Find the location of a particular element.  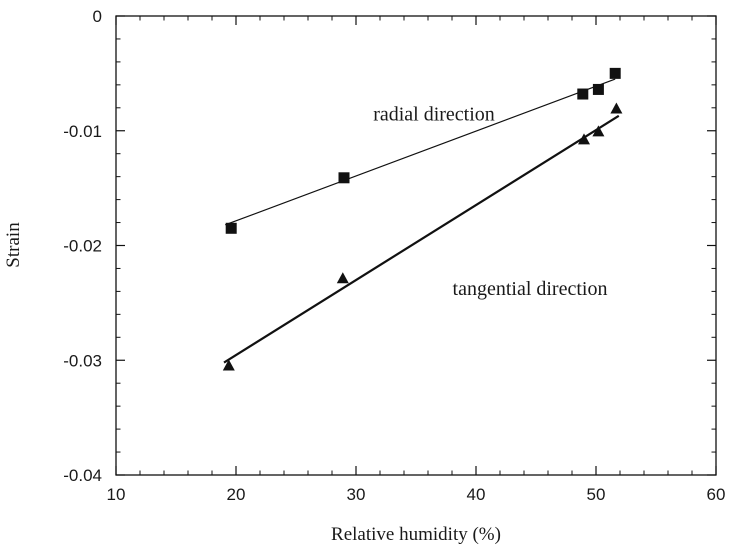

radial-fit-line is located at coordinates (420, 152).